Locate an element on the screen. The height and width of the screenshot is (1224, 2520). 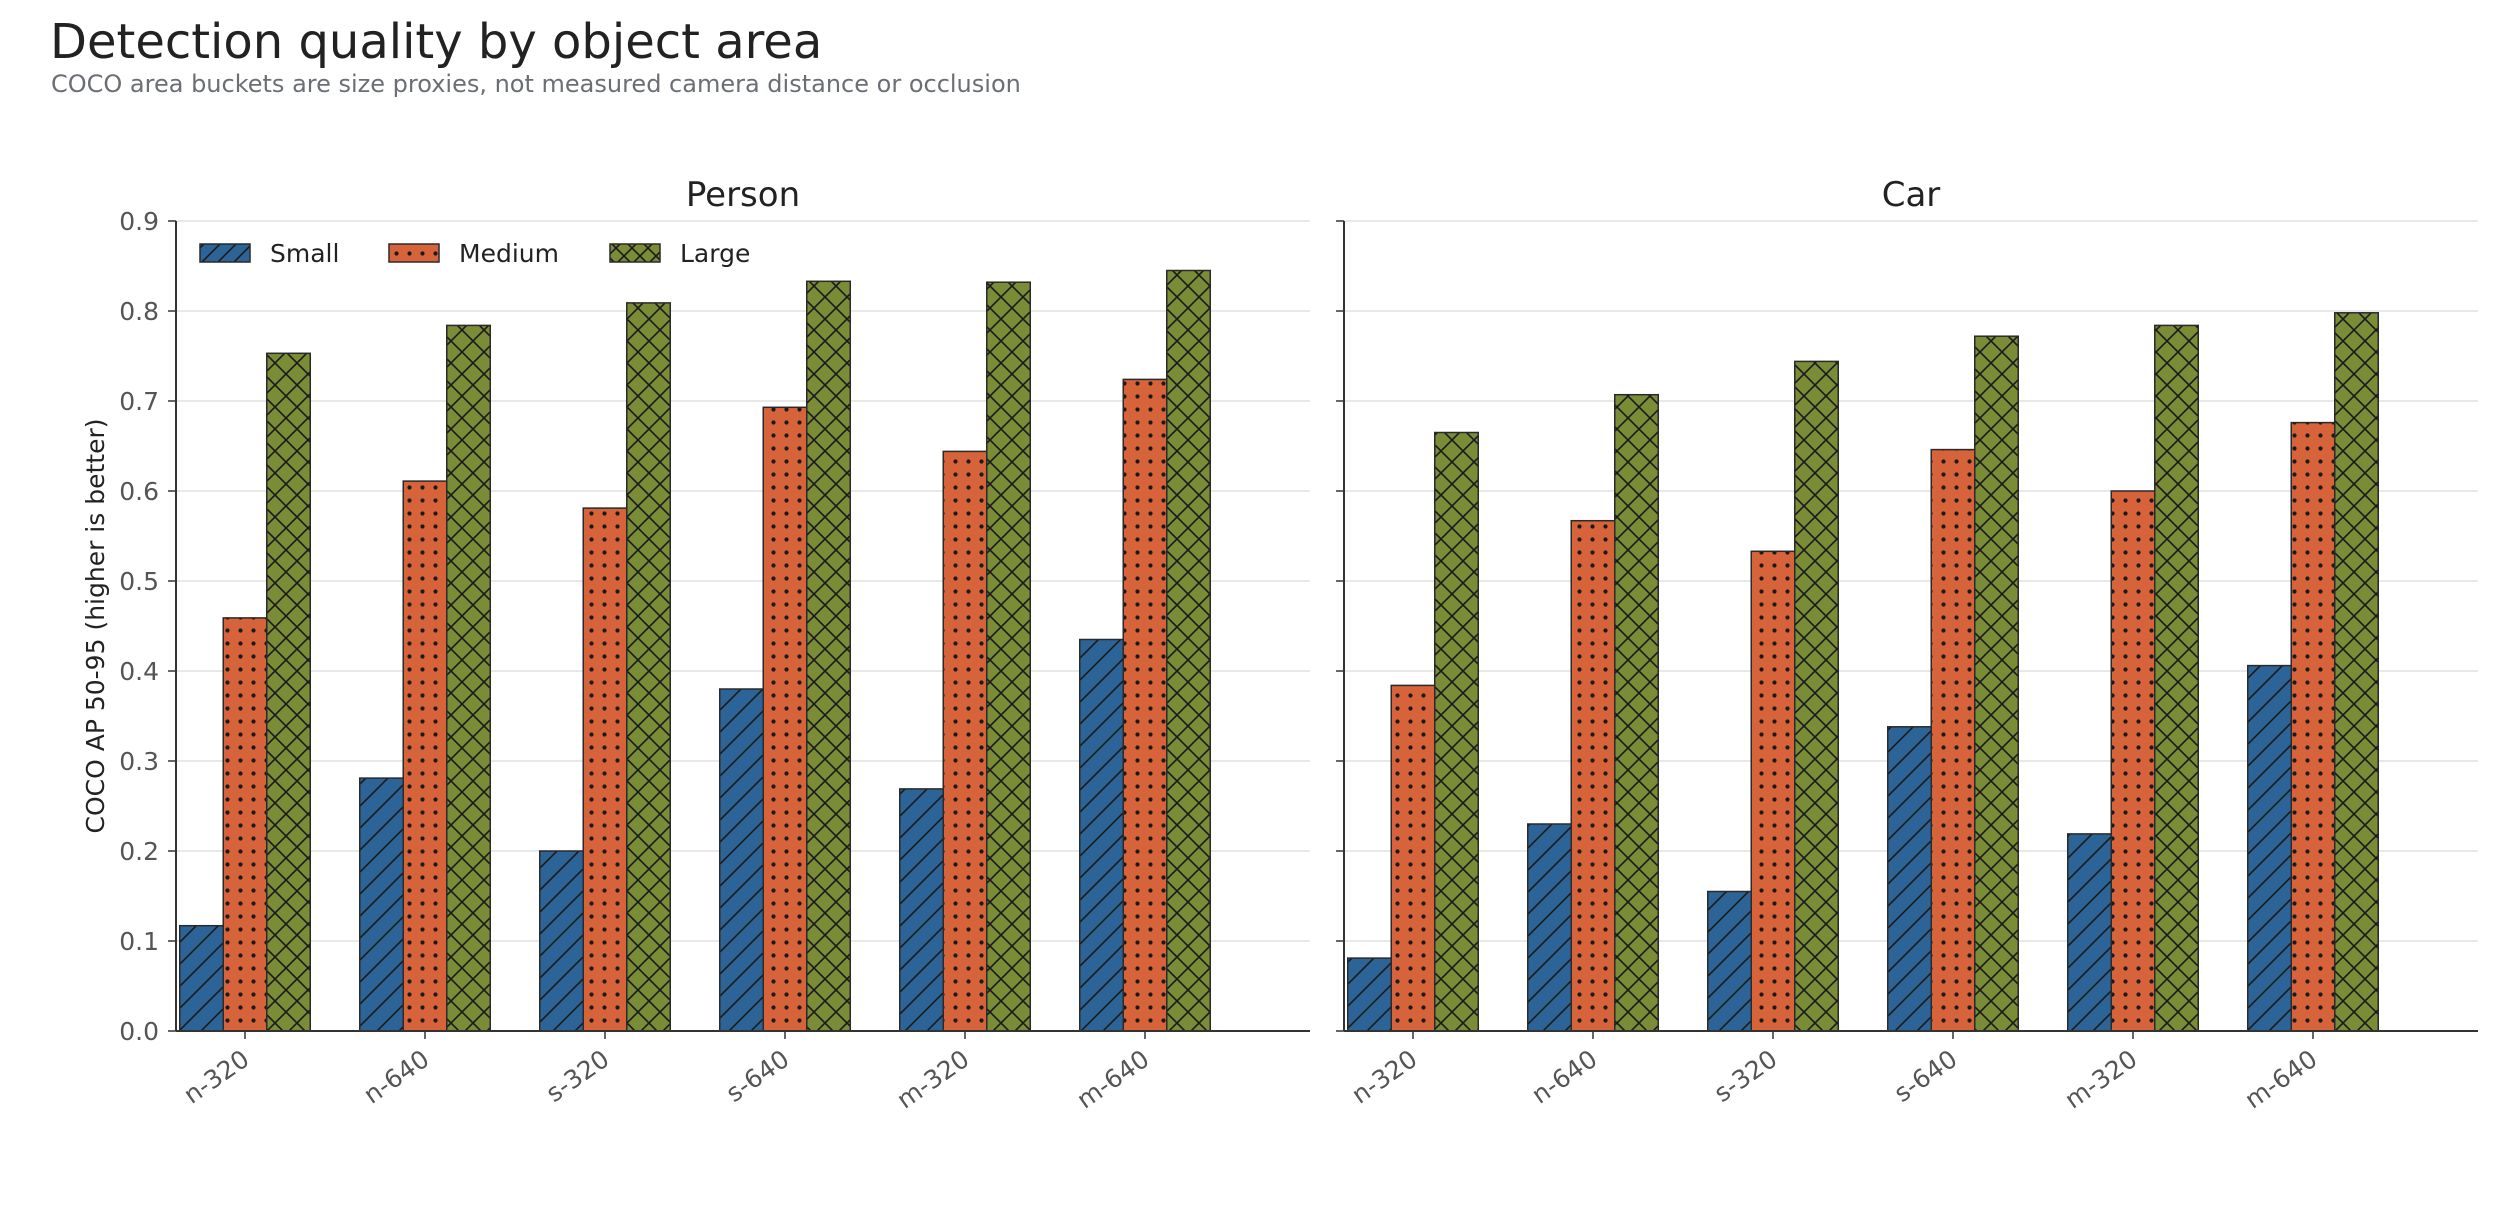
legend-swatch-large is located at coordinates (635, 253).